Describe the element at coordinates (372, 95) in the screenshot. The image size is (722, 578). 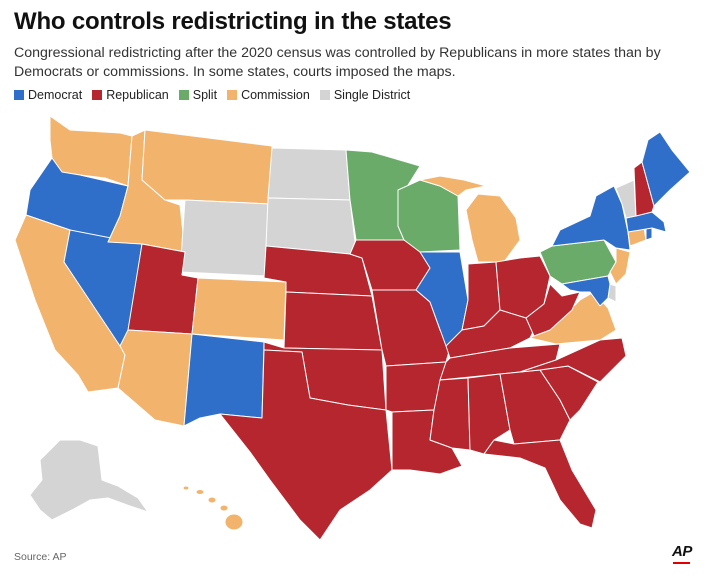
I see `legend-label-single-district: Single District` at that location.